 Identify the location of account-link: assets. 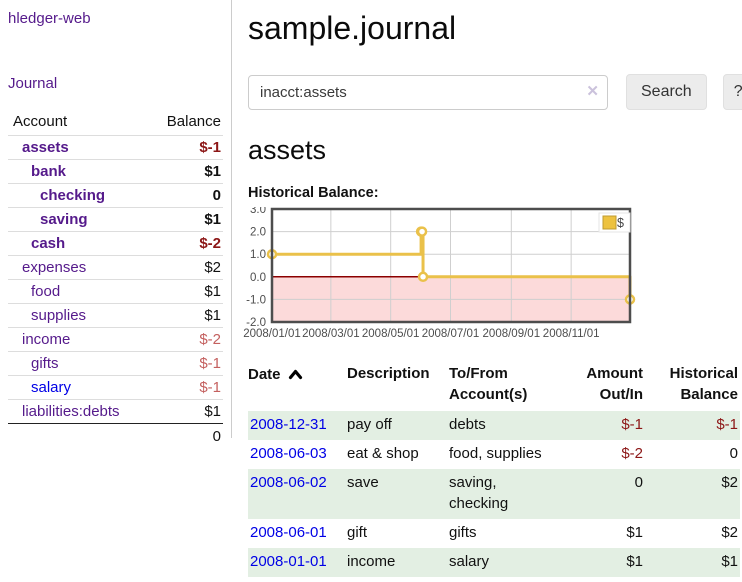
(45, 147).